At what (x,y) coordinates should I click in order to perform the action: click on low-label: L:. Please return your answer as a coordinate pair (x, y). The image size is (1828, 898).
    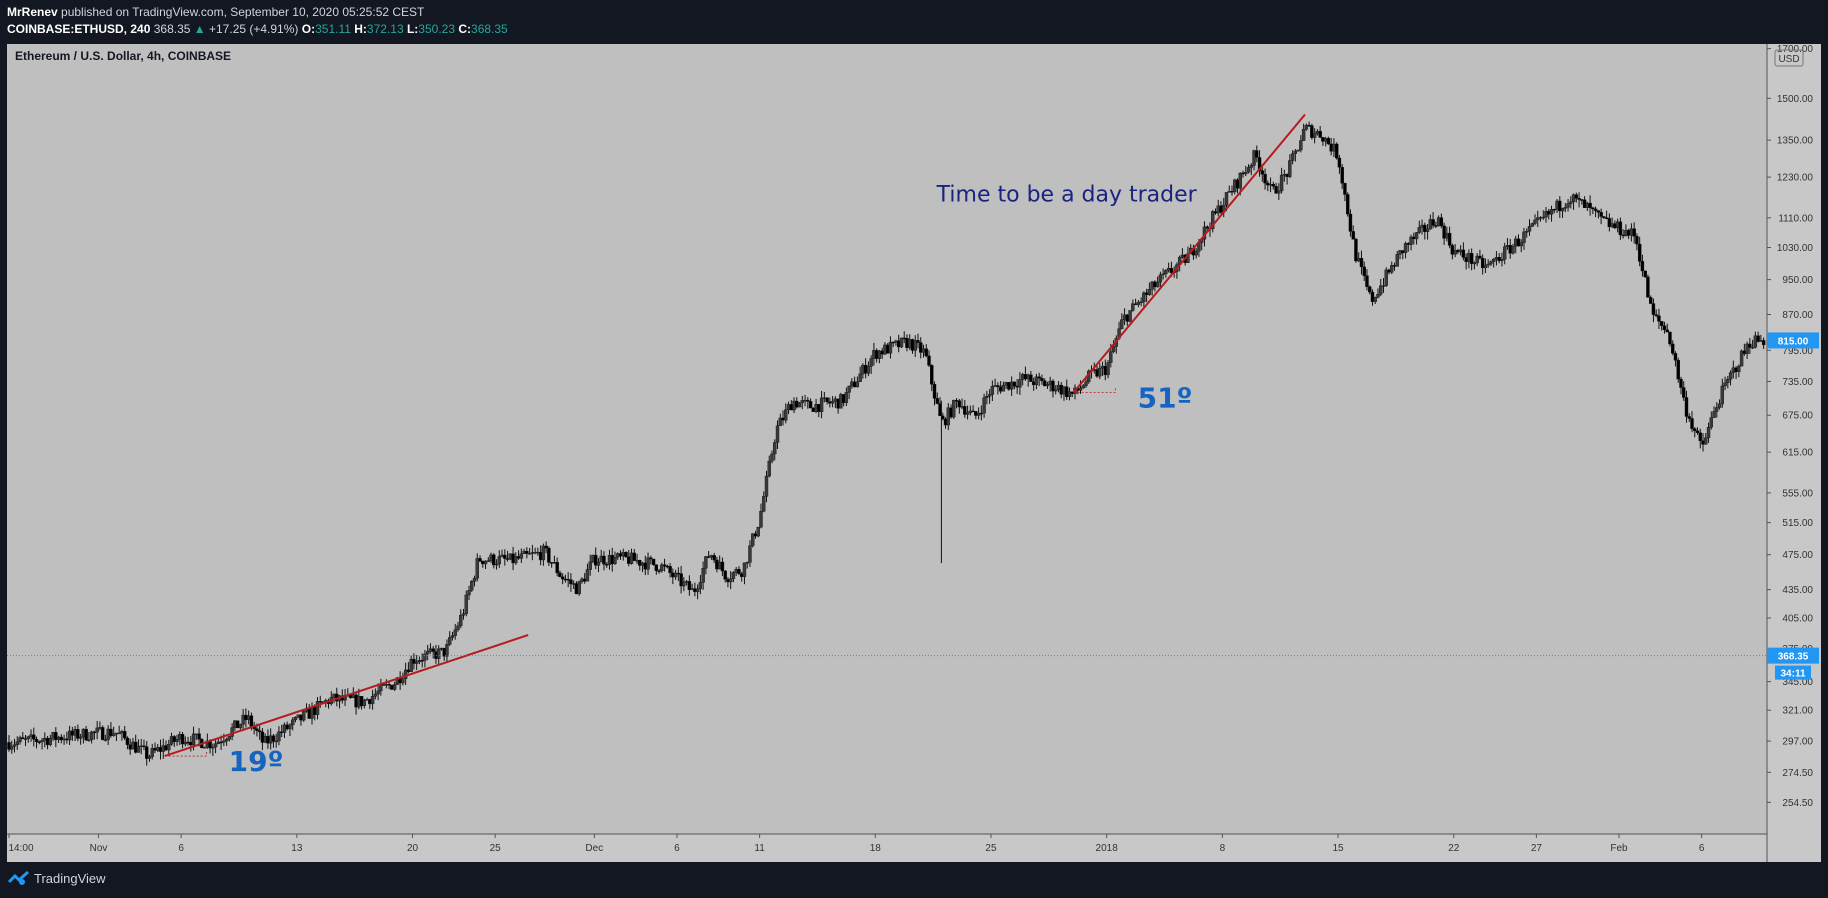
    Looking at the image, I should click on (412, 29).